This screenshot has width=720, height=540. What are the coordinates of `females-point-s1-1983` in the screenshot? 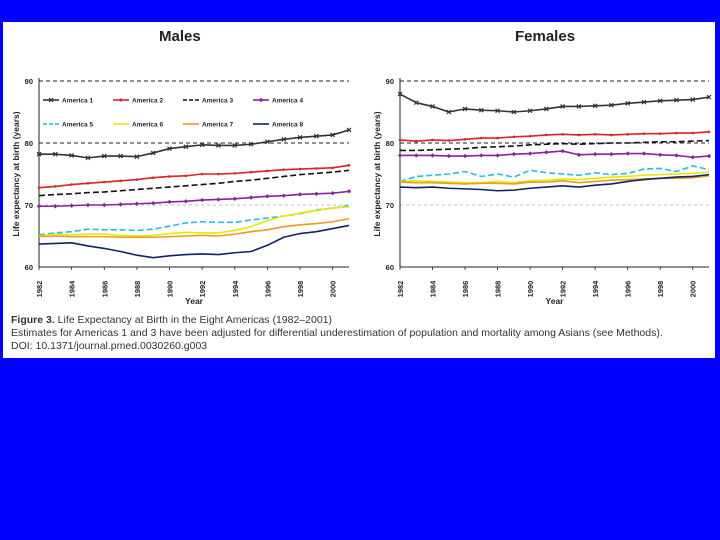 It's located at (416, 103).